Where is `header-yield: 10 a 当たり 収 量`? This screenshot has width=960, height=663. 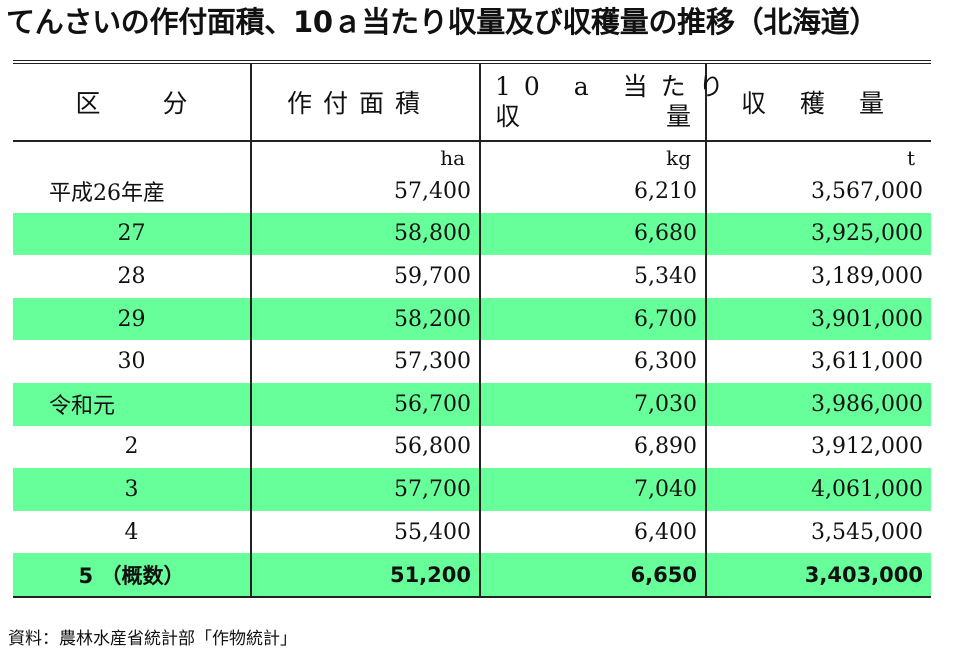 header-yield: 10 a 当たり 収 量 is located at coordinates (608, 101).